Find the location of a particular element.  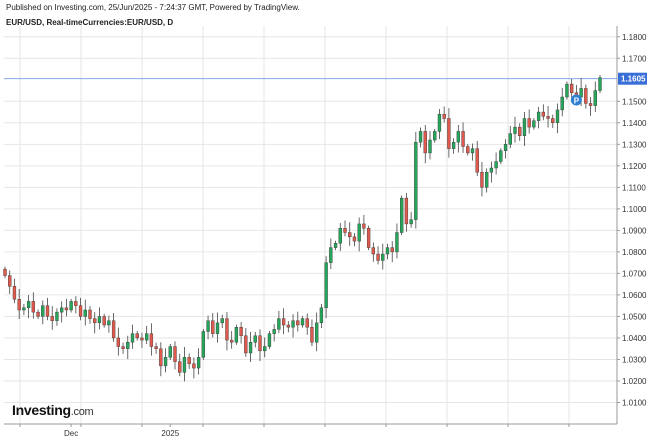

logo-suffix: .com is located at coordinates (82, 412).